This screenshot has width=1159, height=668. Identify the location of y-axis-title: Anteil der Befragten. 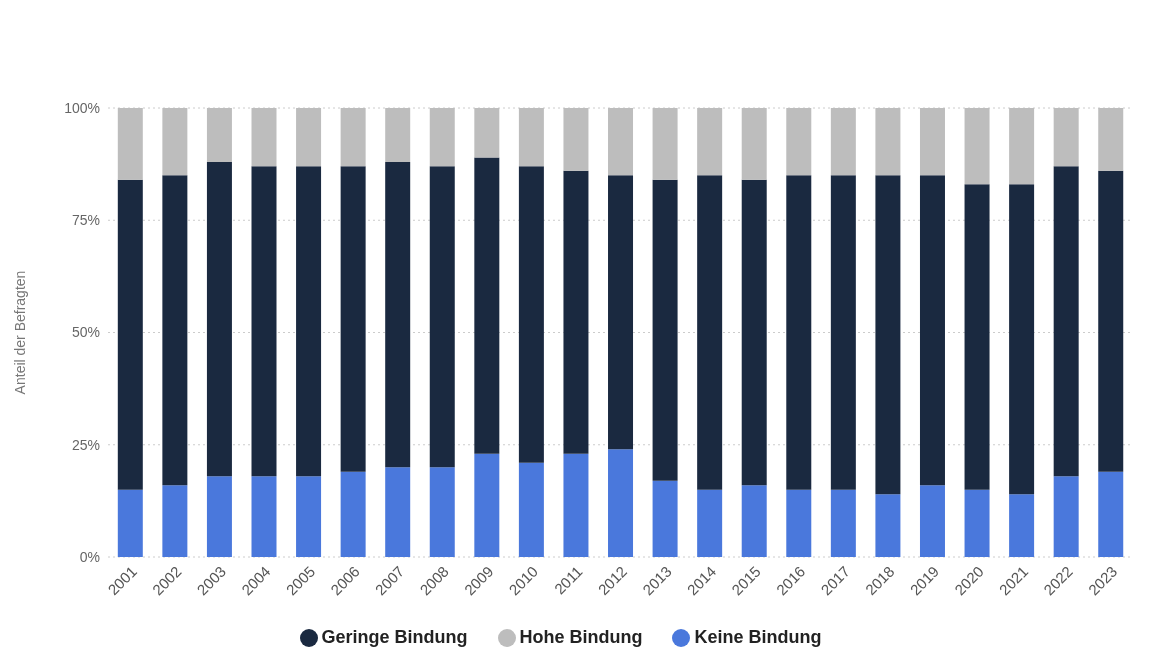
(19, 332).